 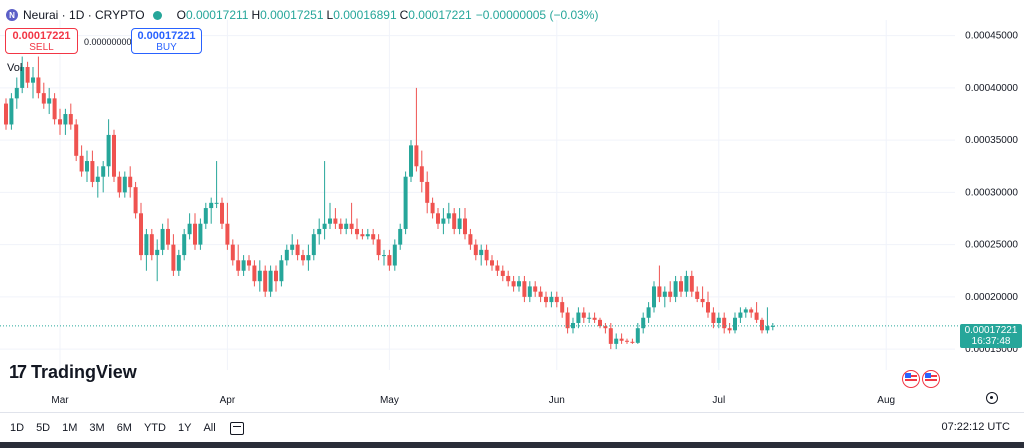 I want to click on range-6m: 6M, so click(x=124, y=428).